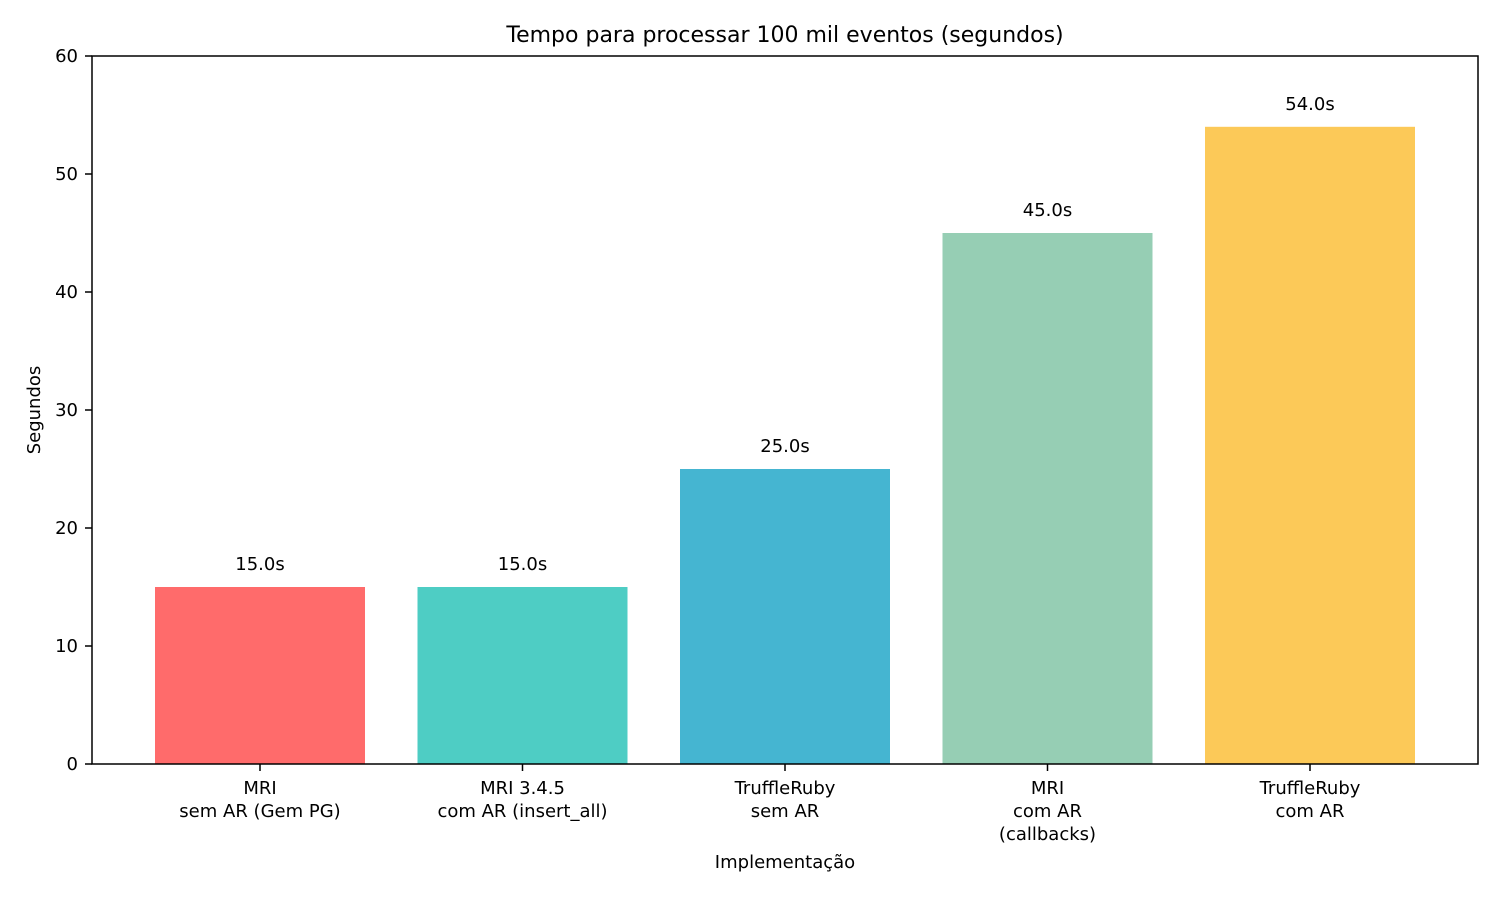  I want to click on y-tick-label: 30, so click(66, 410).